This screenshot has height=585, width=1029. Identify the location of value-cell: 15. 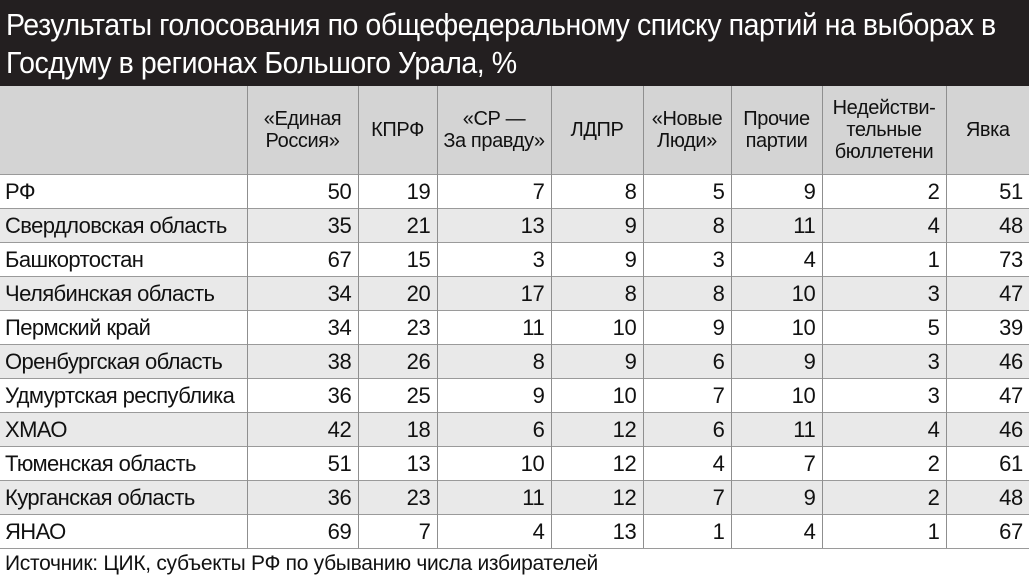
(397, 258).